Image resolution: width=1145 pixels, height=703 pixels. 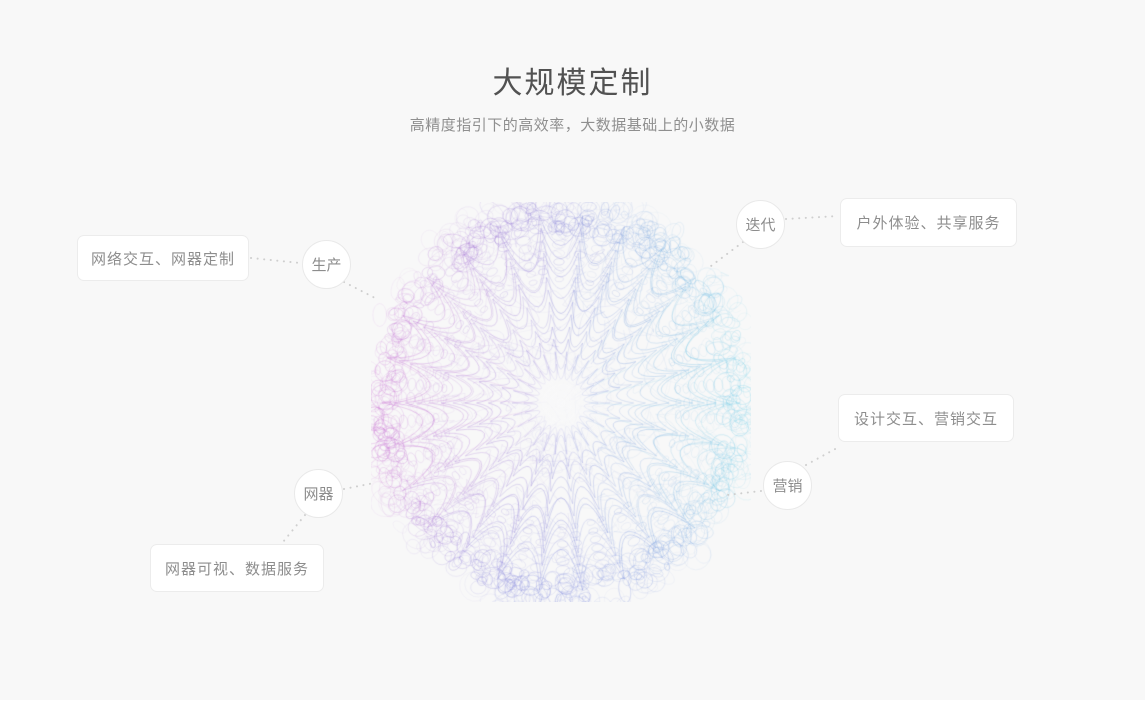 I want to click on card-label: 户外体验、共享服务, so click(x=928, y=223).